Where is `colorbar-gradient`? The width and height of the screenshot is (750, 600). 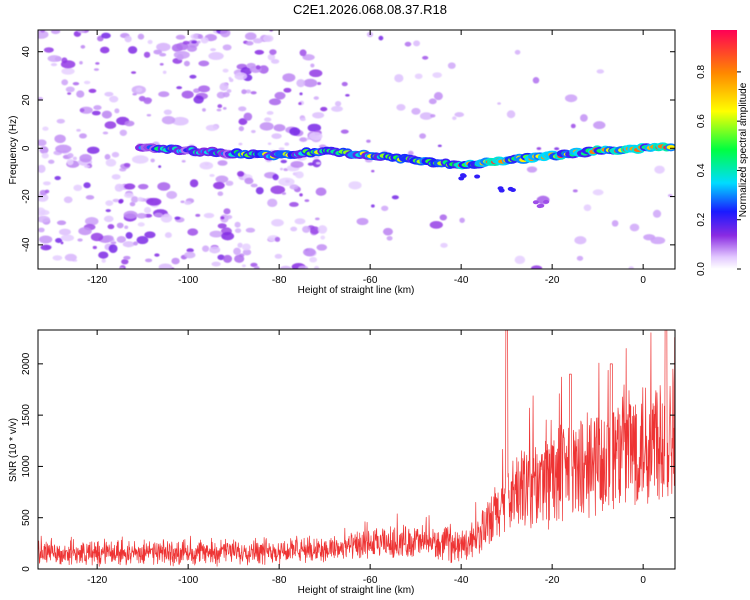
colorbar-gradient is located at coordinates (724, 149).